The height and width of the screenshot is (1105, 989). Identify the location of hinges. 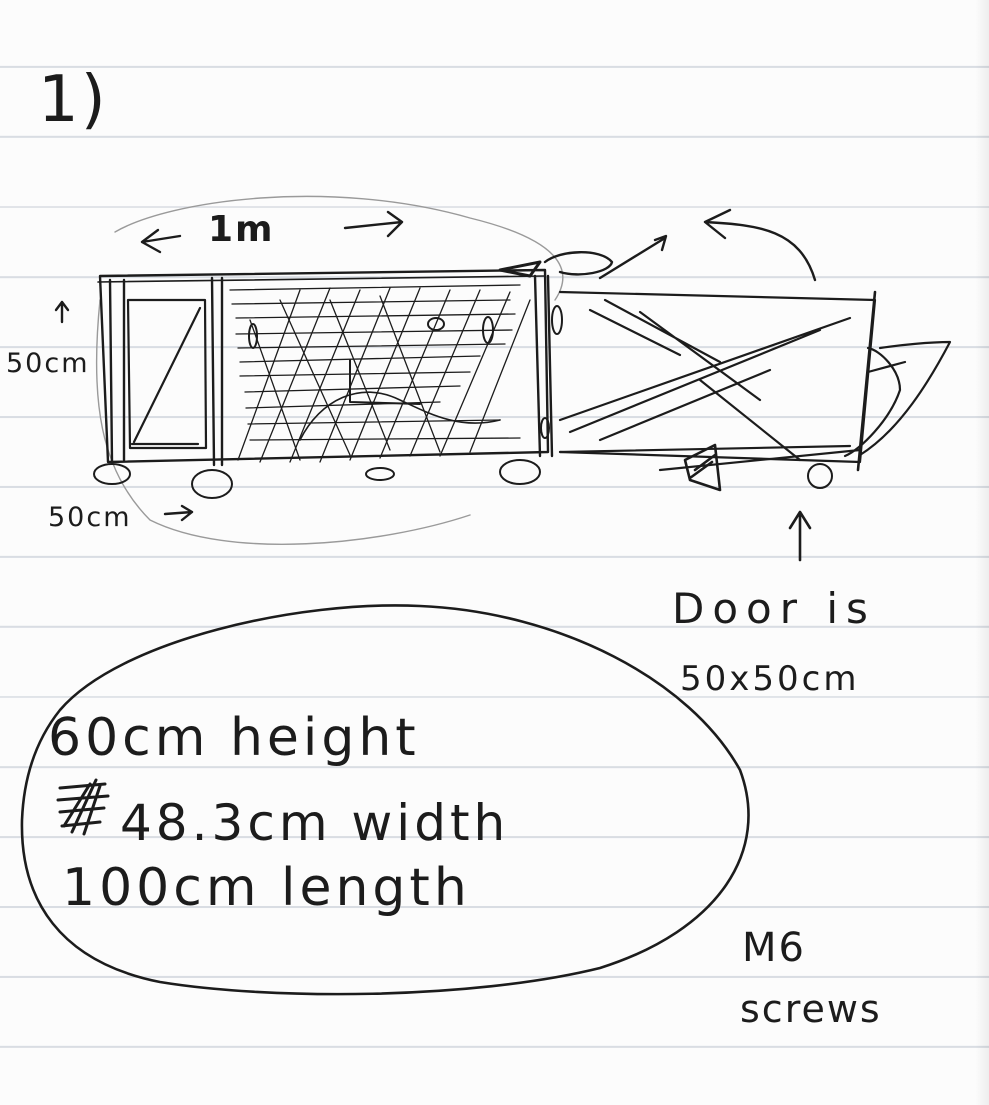
(405, 372).